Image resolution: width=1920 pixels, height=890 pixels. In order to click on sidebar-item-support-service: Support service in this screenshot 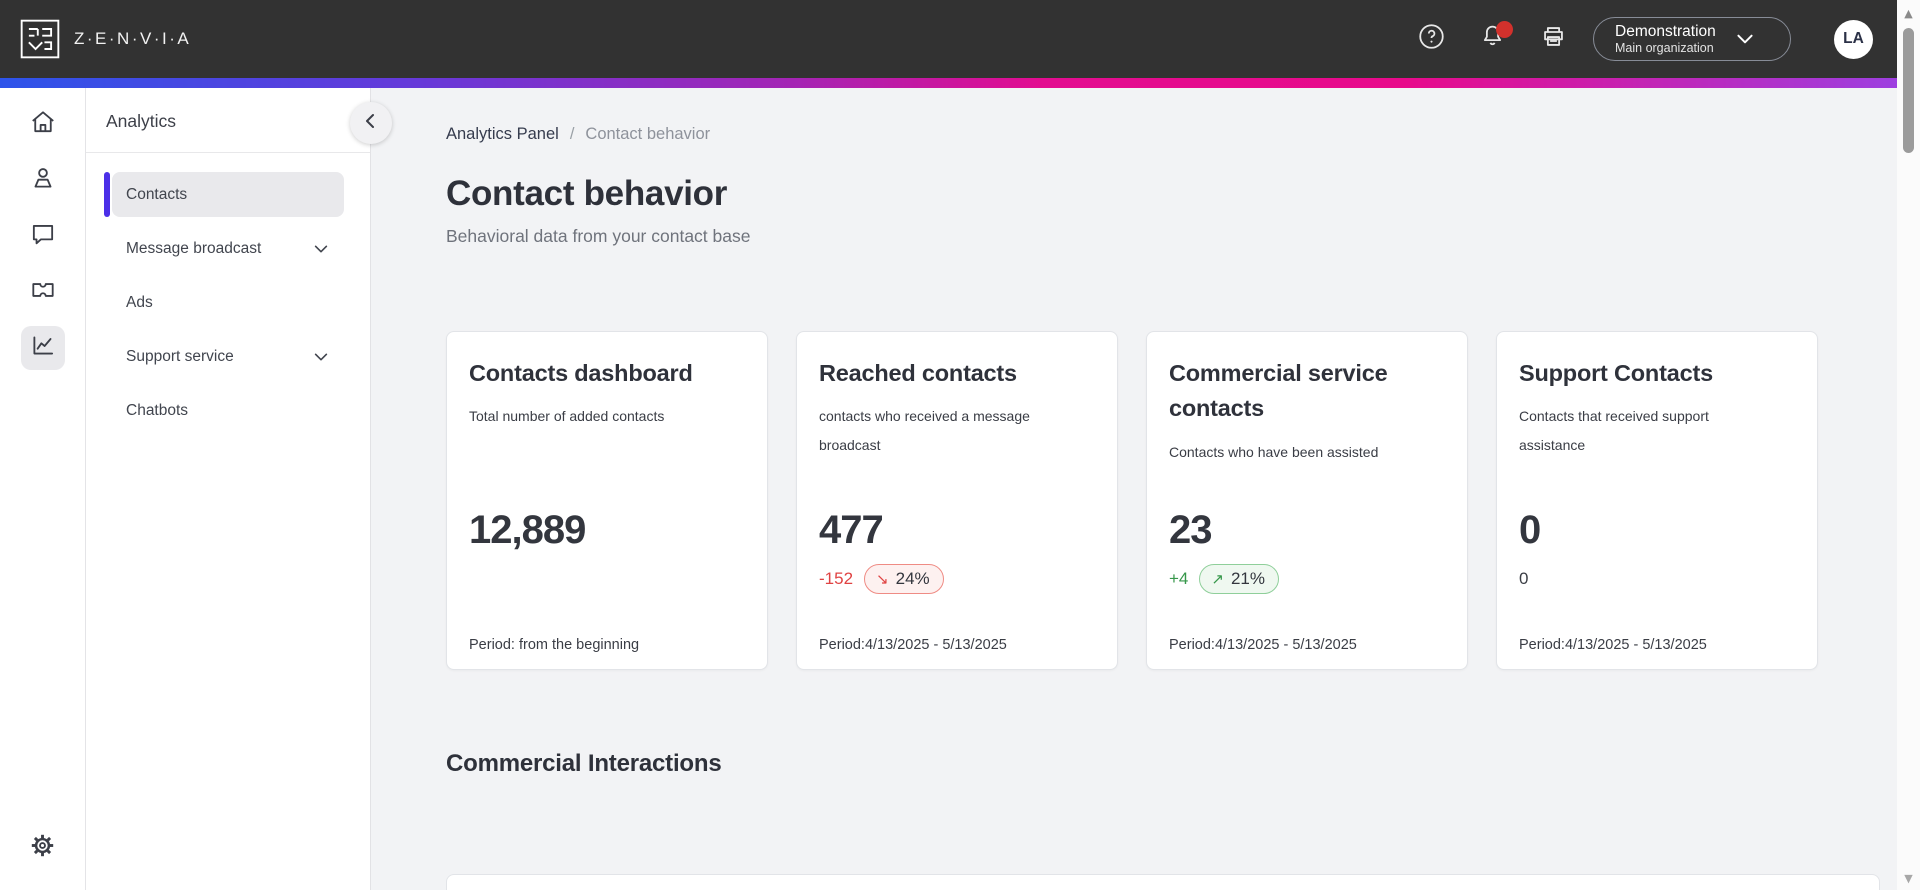, I will do `click(228, 356)`.